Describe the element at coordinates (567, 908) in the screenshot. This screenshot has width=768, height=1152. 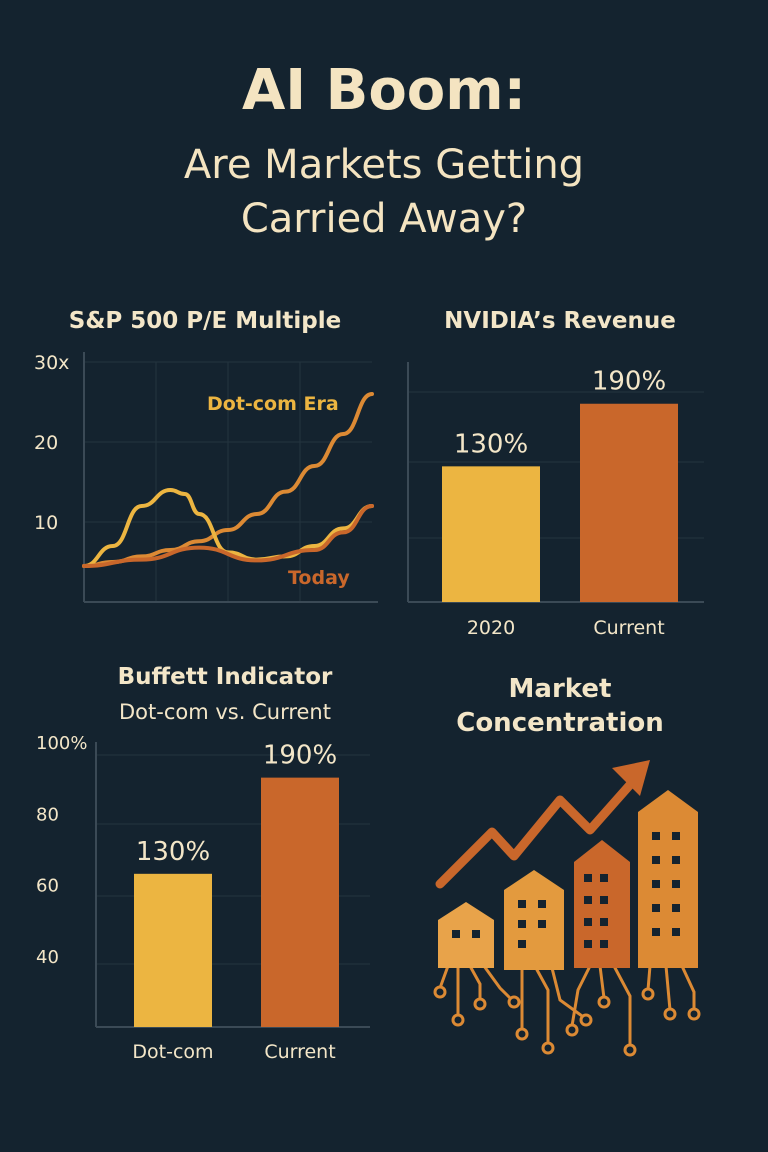
I see `city-buildings-rising-arrow-circuit-icon` at that location.